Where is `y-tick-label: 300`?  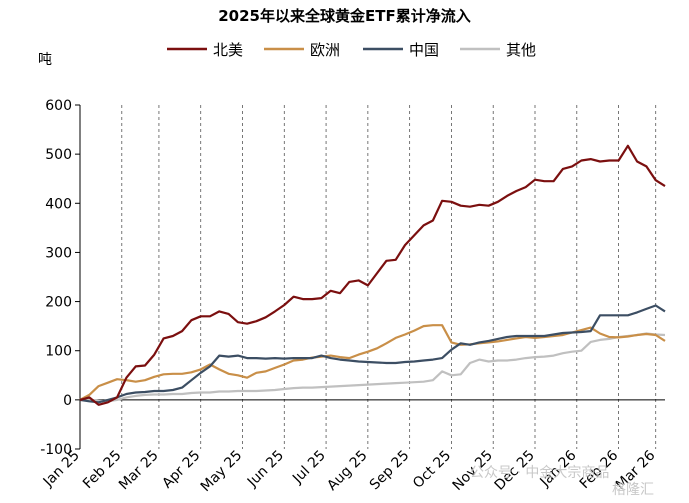 y-tick-label: 300 is located at coordinates (58, 253).